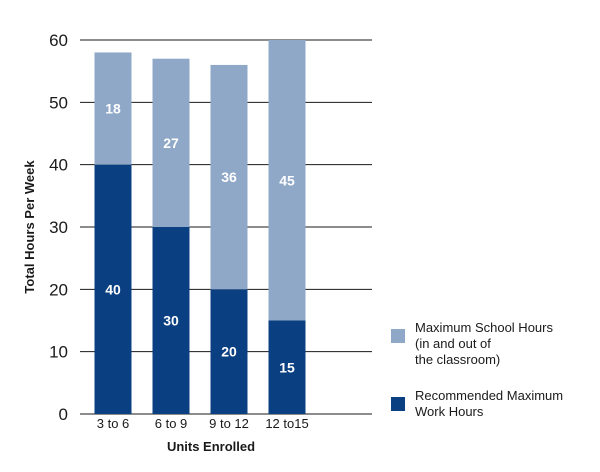 This screenshot has width=600, height=472. I want to click on bar-s1-c3, so click(287, 180).